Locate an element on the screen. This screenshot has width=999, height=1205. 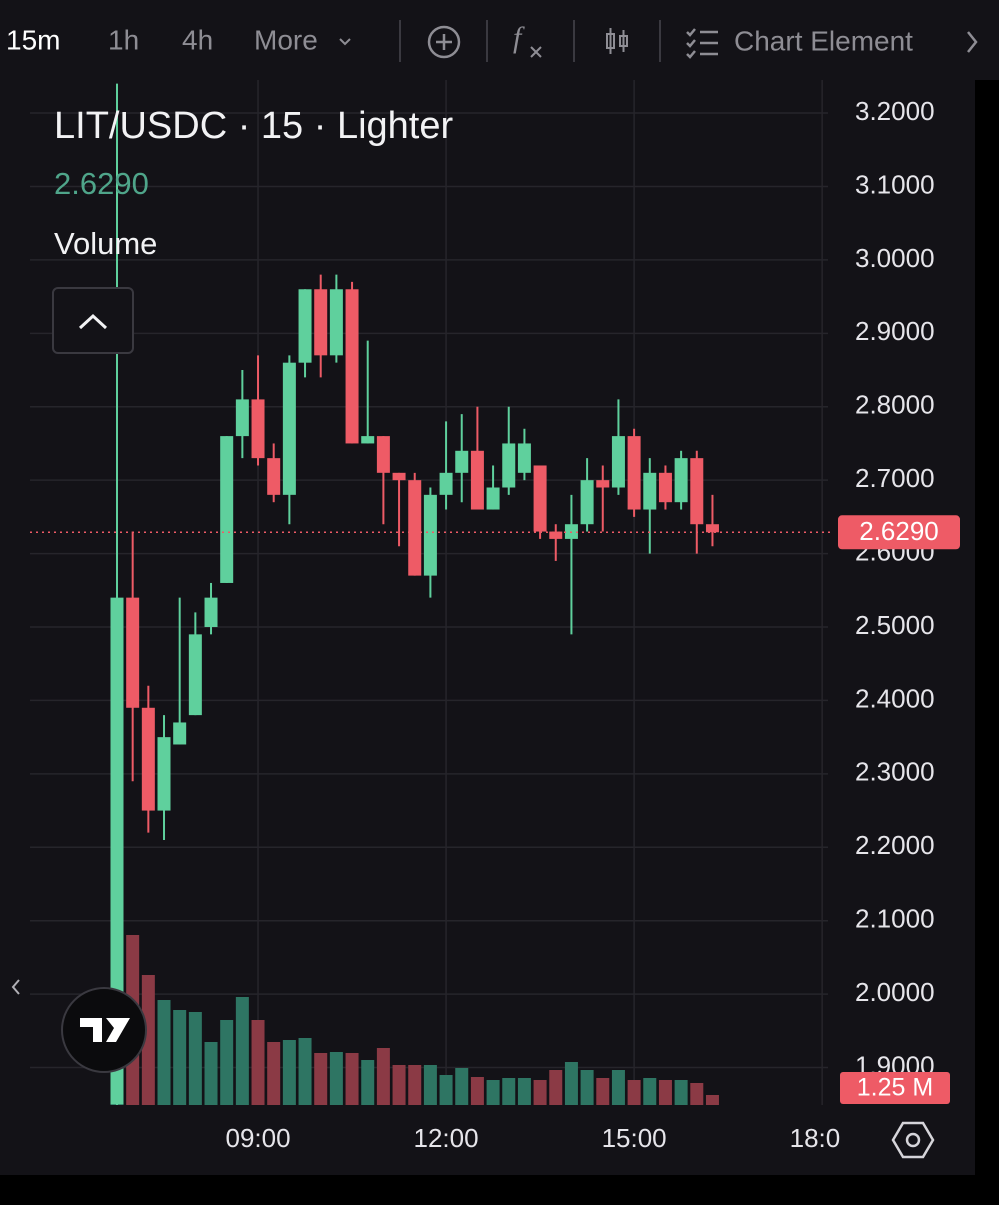
volume-tag is located at coordinates (895, 1088).